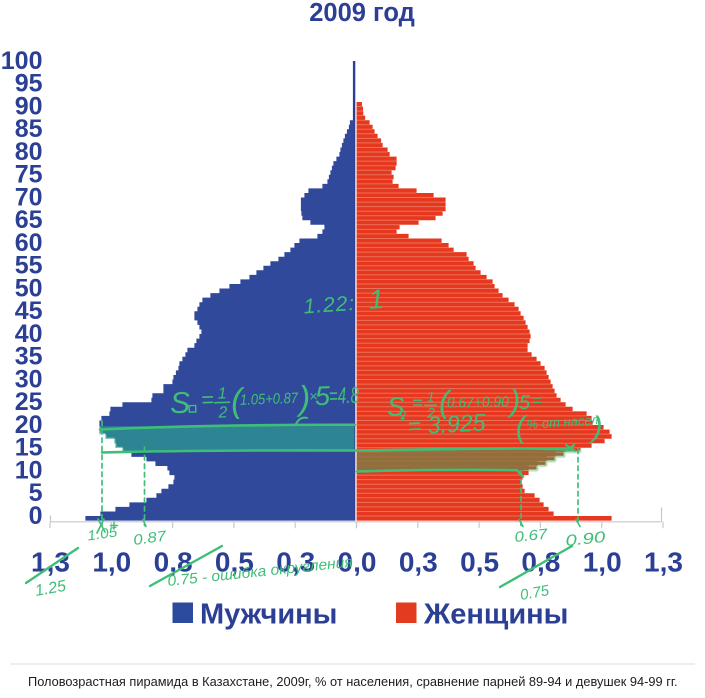 The image size is (705, 698). What do you see at coordinates (362, 13) in the screenshot?
I see `svg-text: 2009 год` at bounding box center [362, 13].